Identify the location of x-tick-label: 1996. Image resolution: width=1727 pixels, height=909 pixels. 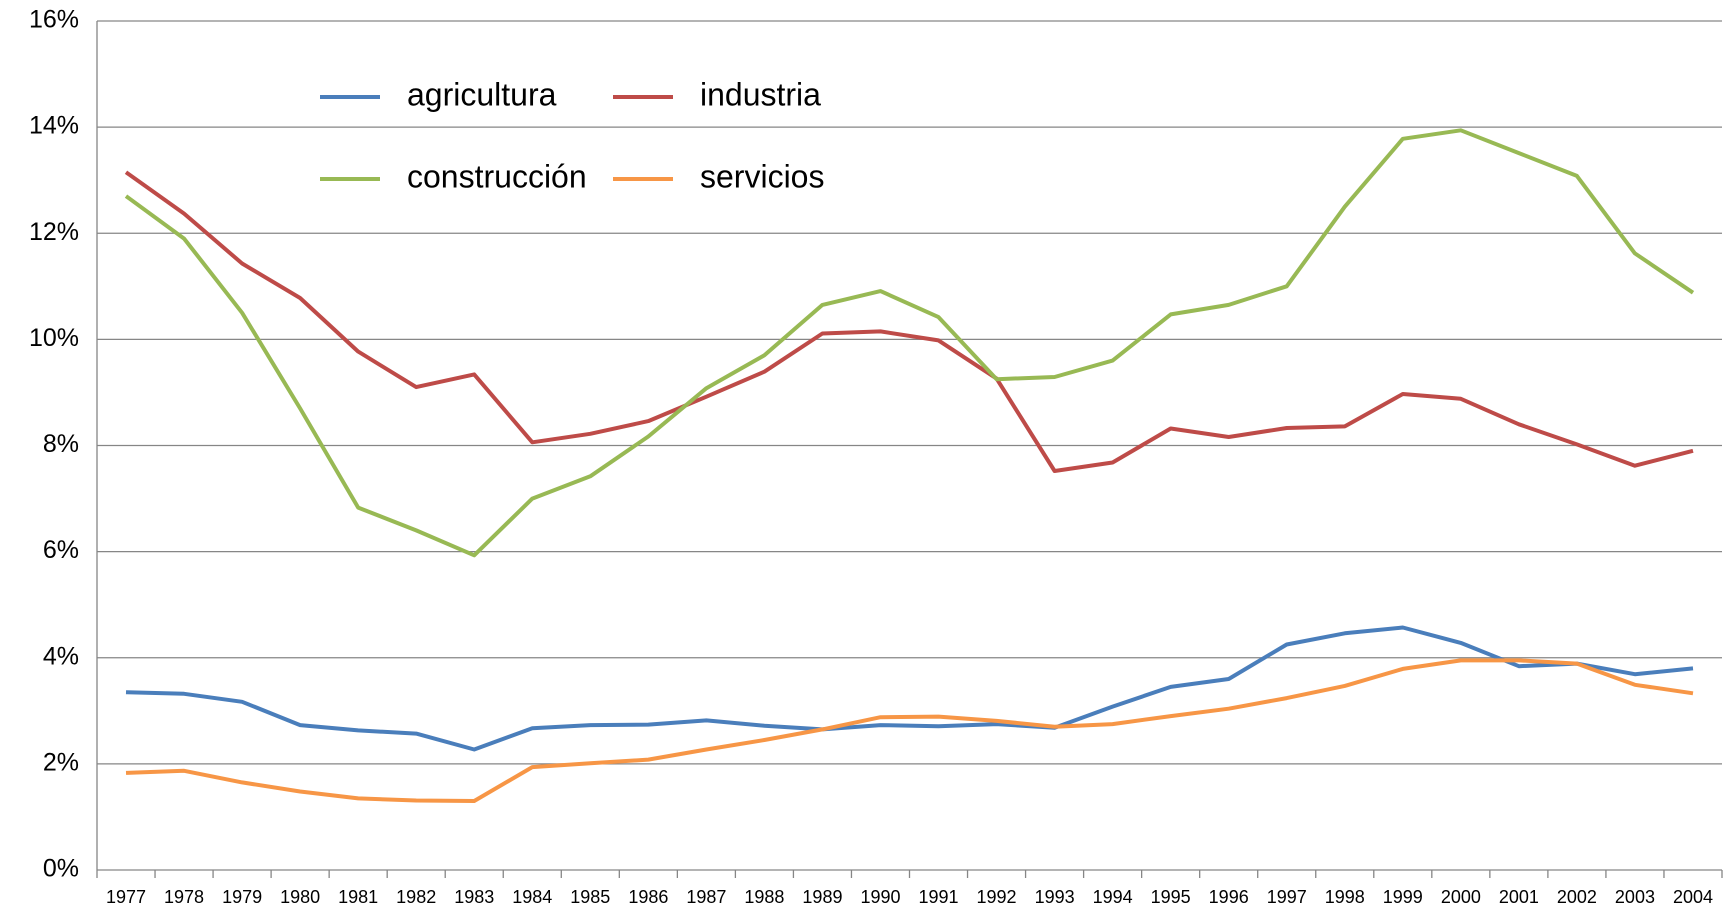
(1229, 897).